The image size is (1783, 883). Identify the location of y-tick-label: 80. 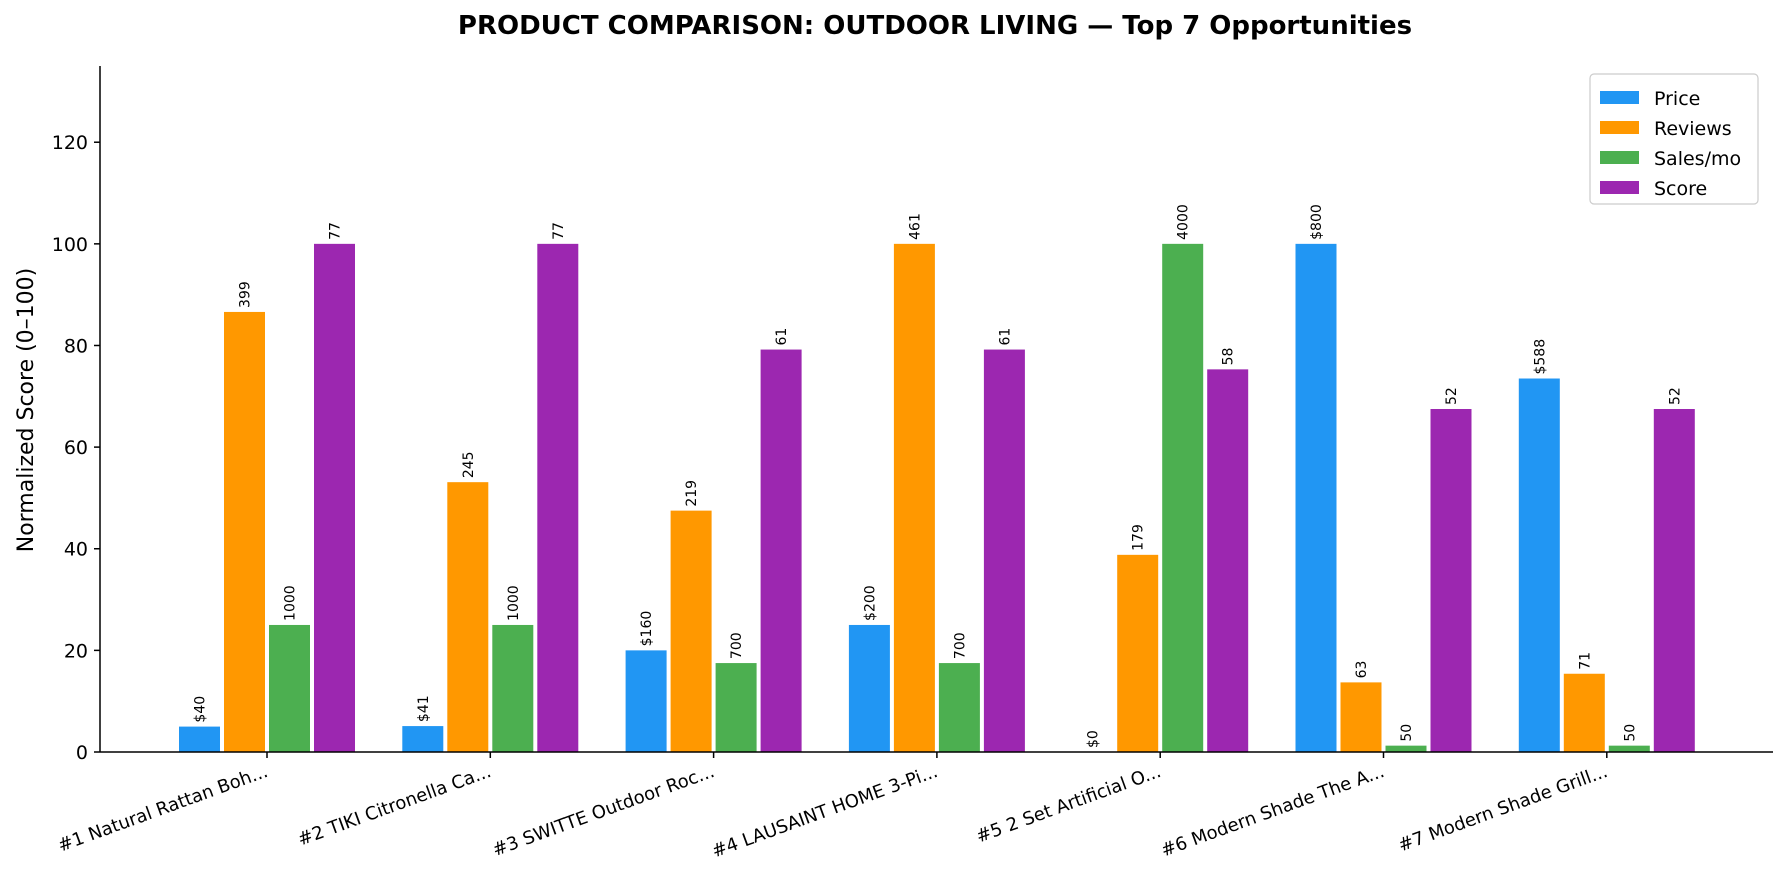
(76, 346).